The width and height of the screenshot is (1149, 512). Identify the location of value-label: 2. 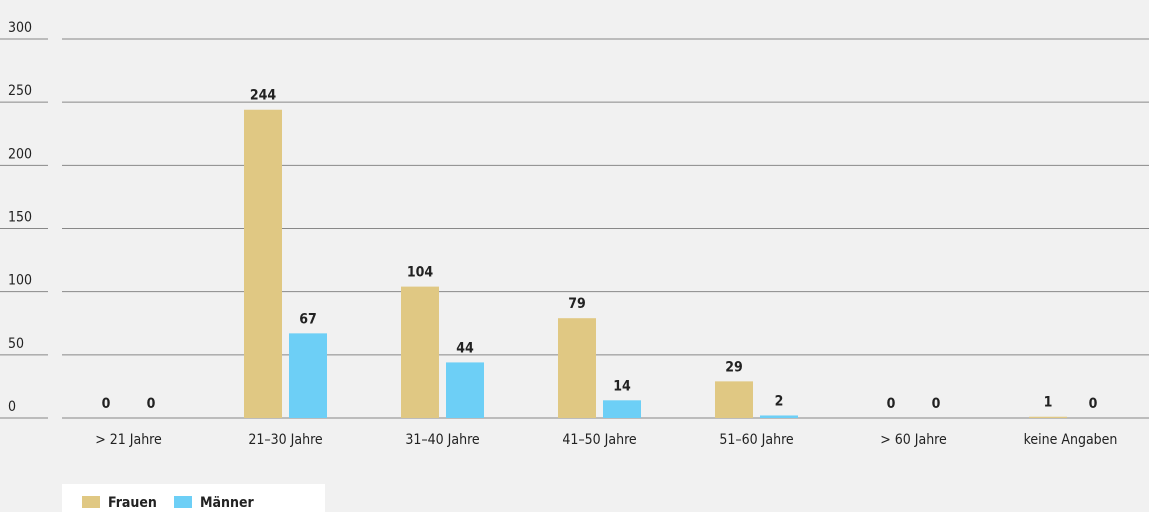
(779, 401).